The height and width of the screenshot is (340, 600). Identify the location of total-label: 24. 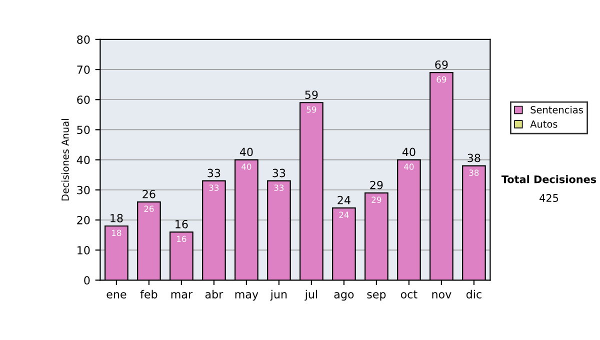
(344, 200).